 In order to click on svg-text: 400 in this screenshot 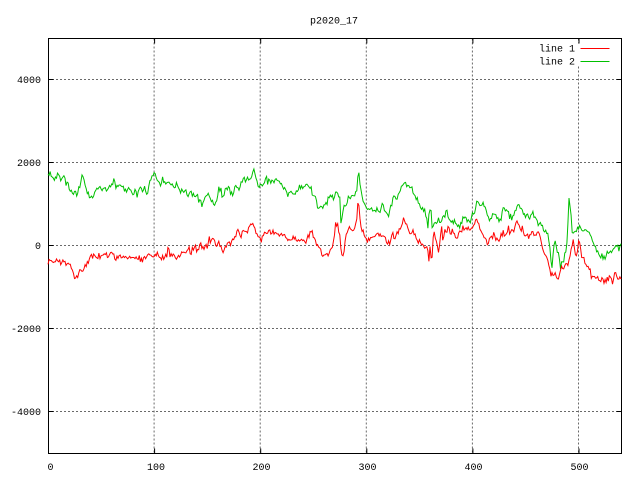, I will do `click(473, 468)`.